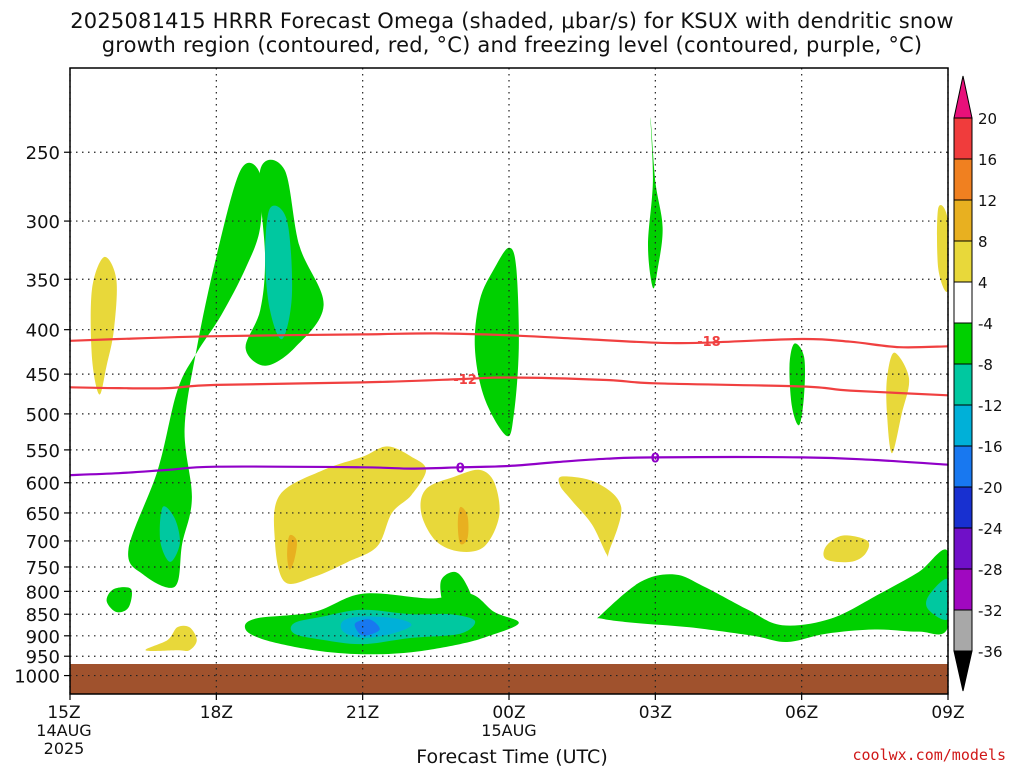  I want to click on x-tick-label-18Z: 18Z, so click(216, 713).